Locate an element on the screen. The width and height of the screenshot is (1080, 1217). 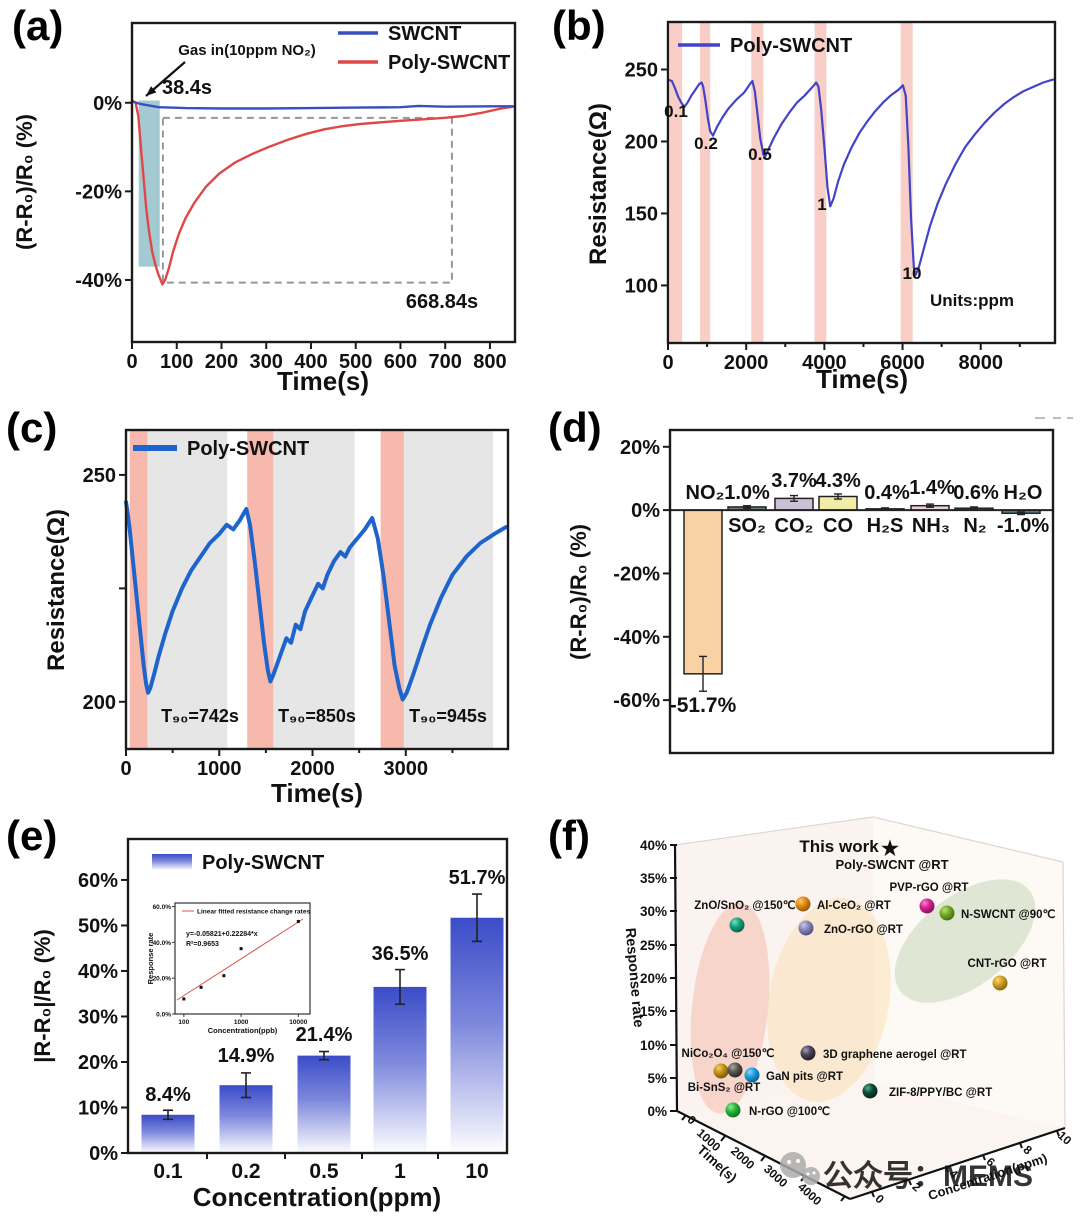
z-tick-label: 30% is located at coordinates (653, 911).